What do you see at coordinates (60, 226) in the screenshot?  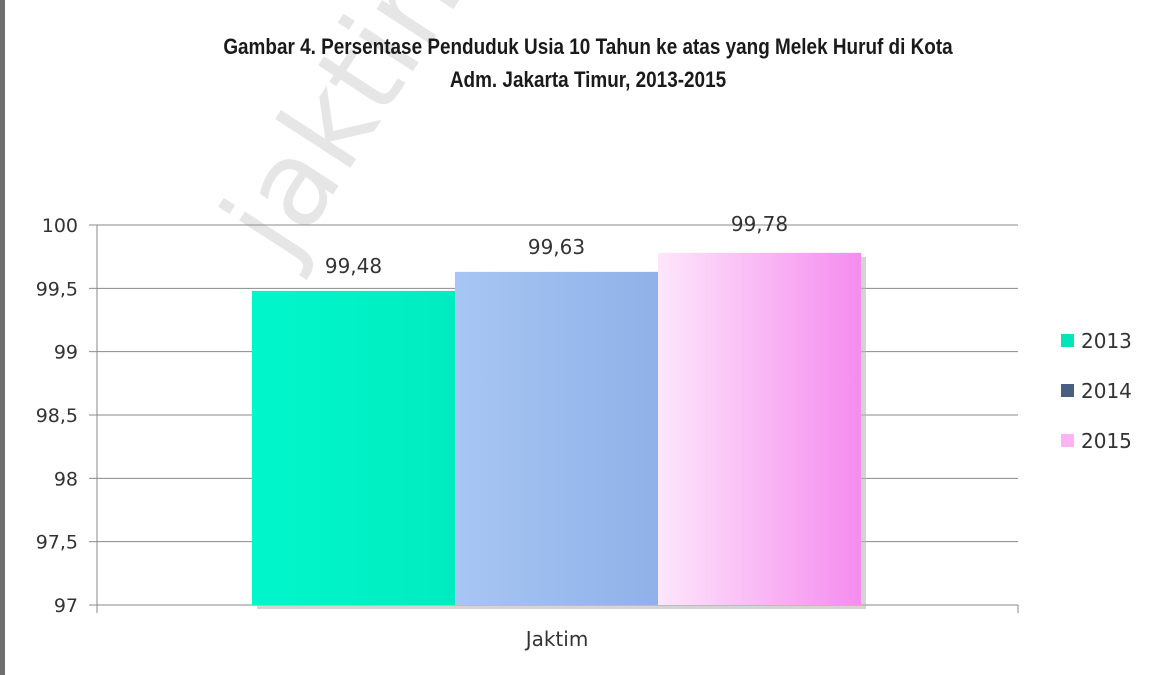 I see `y-tick-label: 100` at bounding box center [60, 226].